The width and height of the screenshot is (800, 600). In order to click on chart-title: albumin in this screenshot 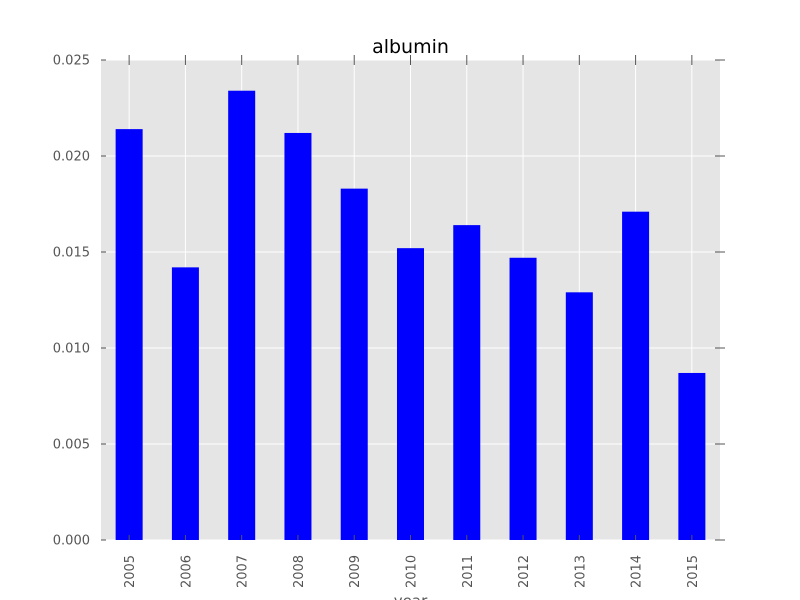, I will do `click(410, 47)`.